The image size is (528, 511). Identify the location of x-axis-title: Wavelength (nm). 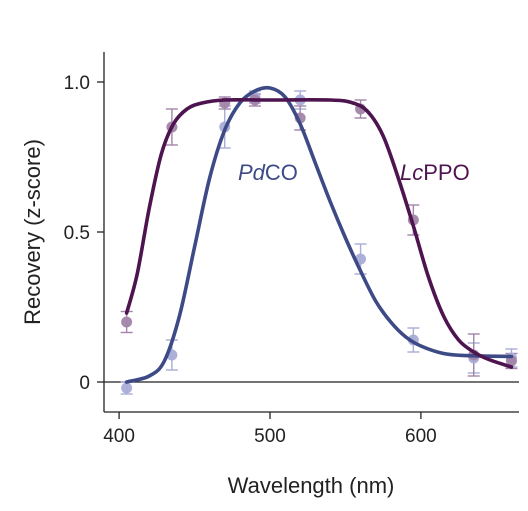
(311, 485).